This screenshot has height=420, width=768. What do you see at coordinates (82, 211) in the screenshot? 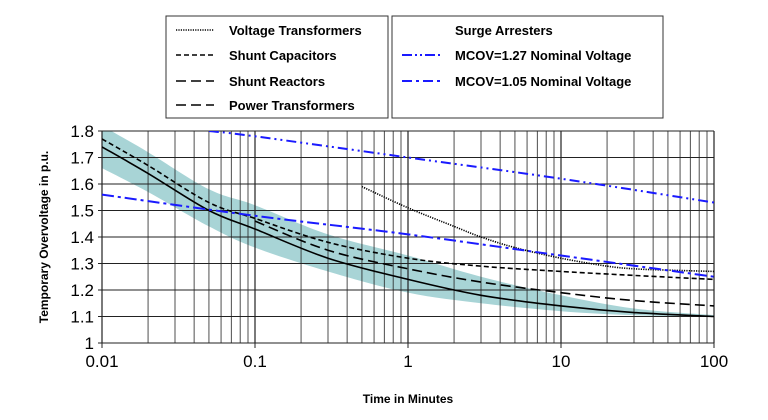
I see `y-tick-label: 1.5` at bounding box center [82, 211].